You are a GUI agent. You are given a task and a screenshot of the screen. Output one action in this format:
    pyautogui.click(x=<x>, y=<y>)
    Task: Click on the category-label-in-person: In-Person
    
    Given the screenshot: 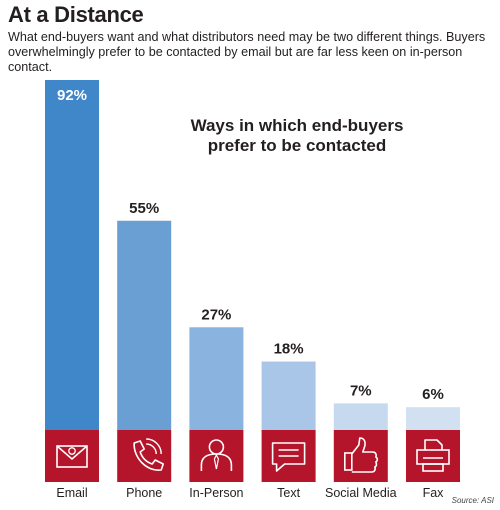 What is the action you would take?
    pyautogui.click(x=216, y=493)
    